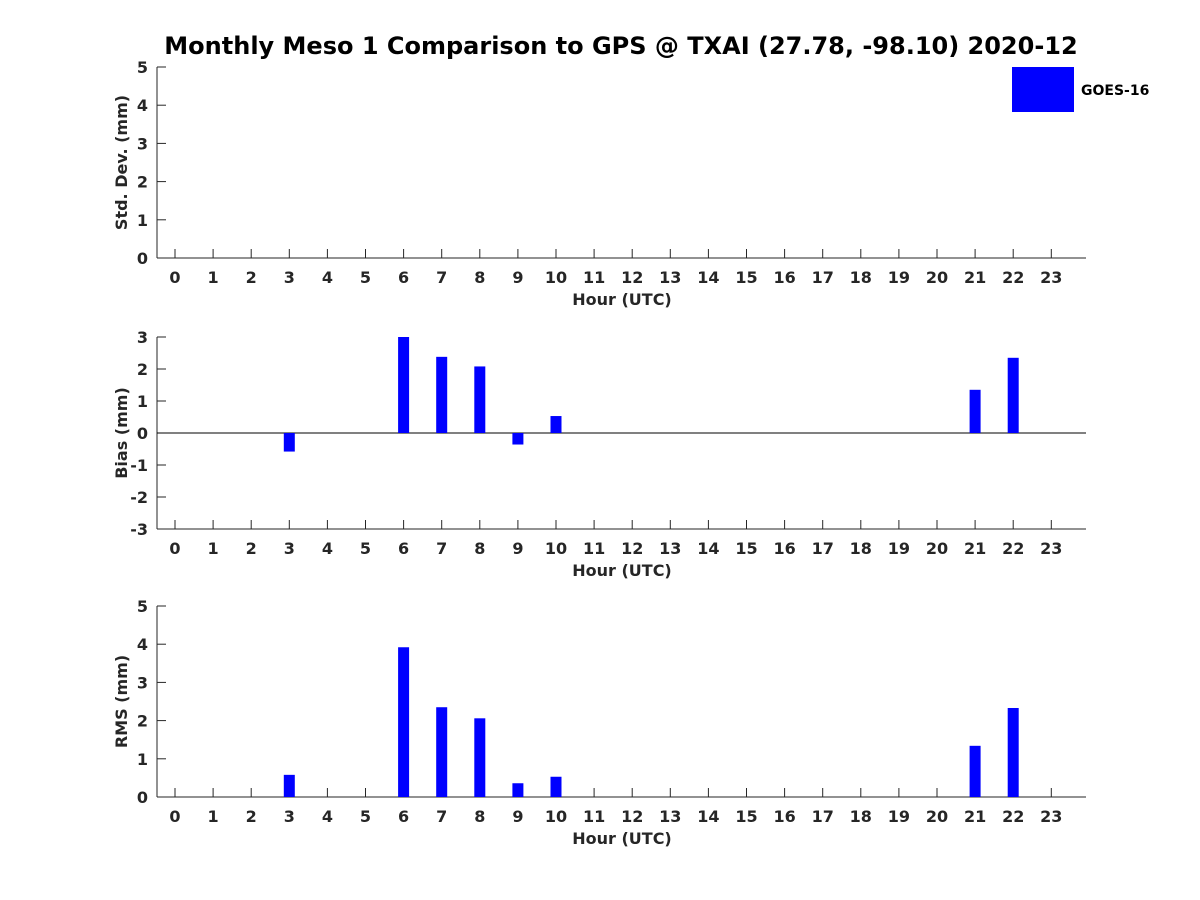 Image resolution: width=1200 pixels, height=900 pixels. What do you see at coordinates (121, 162) in the screenshot?
I see `y-axis-label: Std. Dev. (mm)` at bounding box center [121, 162].